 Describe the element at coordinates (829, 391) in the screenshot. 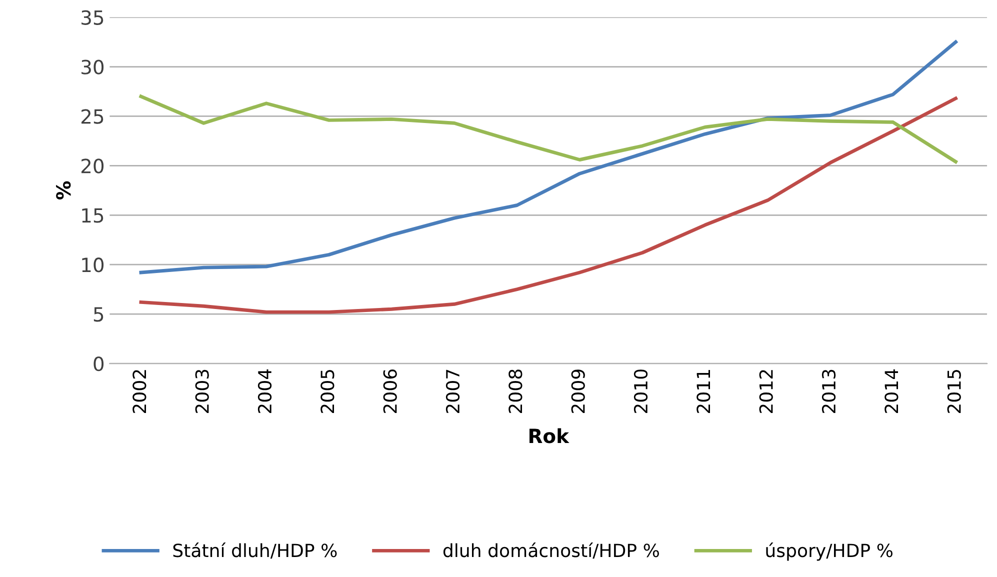

I see `x-tick-label: 2013` at that location.